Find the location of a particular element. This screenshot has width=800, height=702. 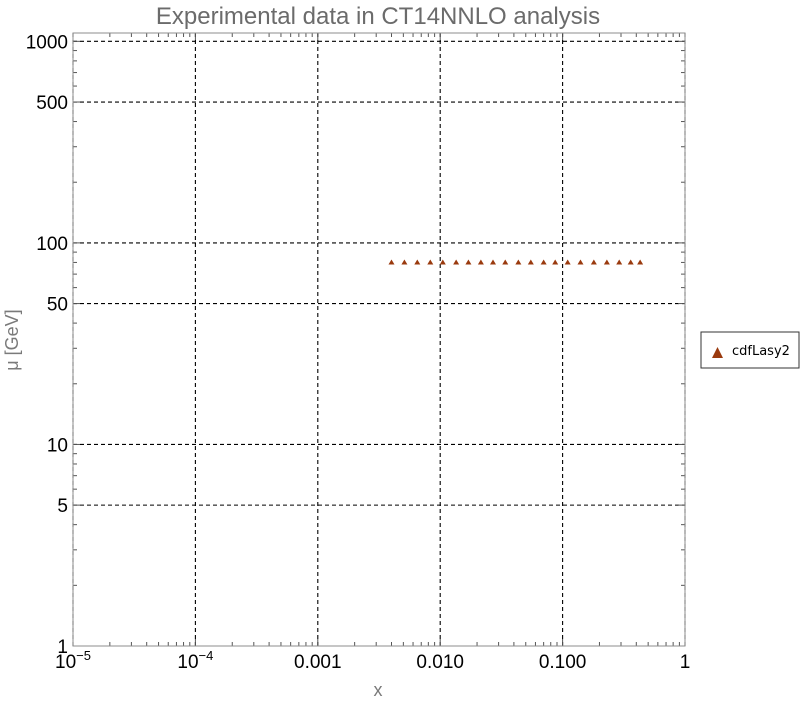

y-tick-label: 50 is located at coordinates (57, 305).